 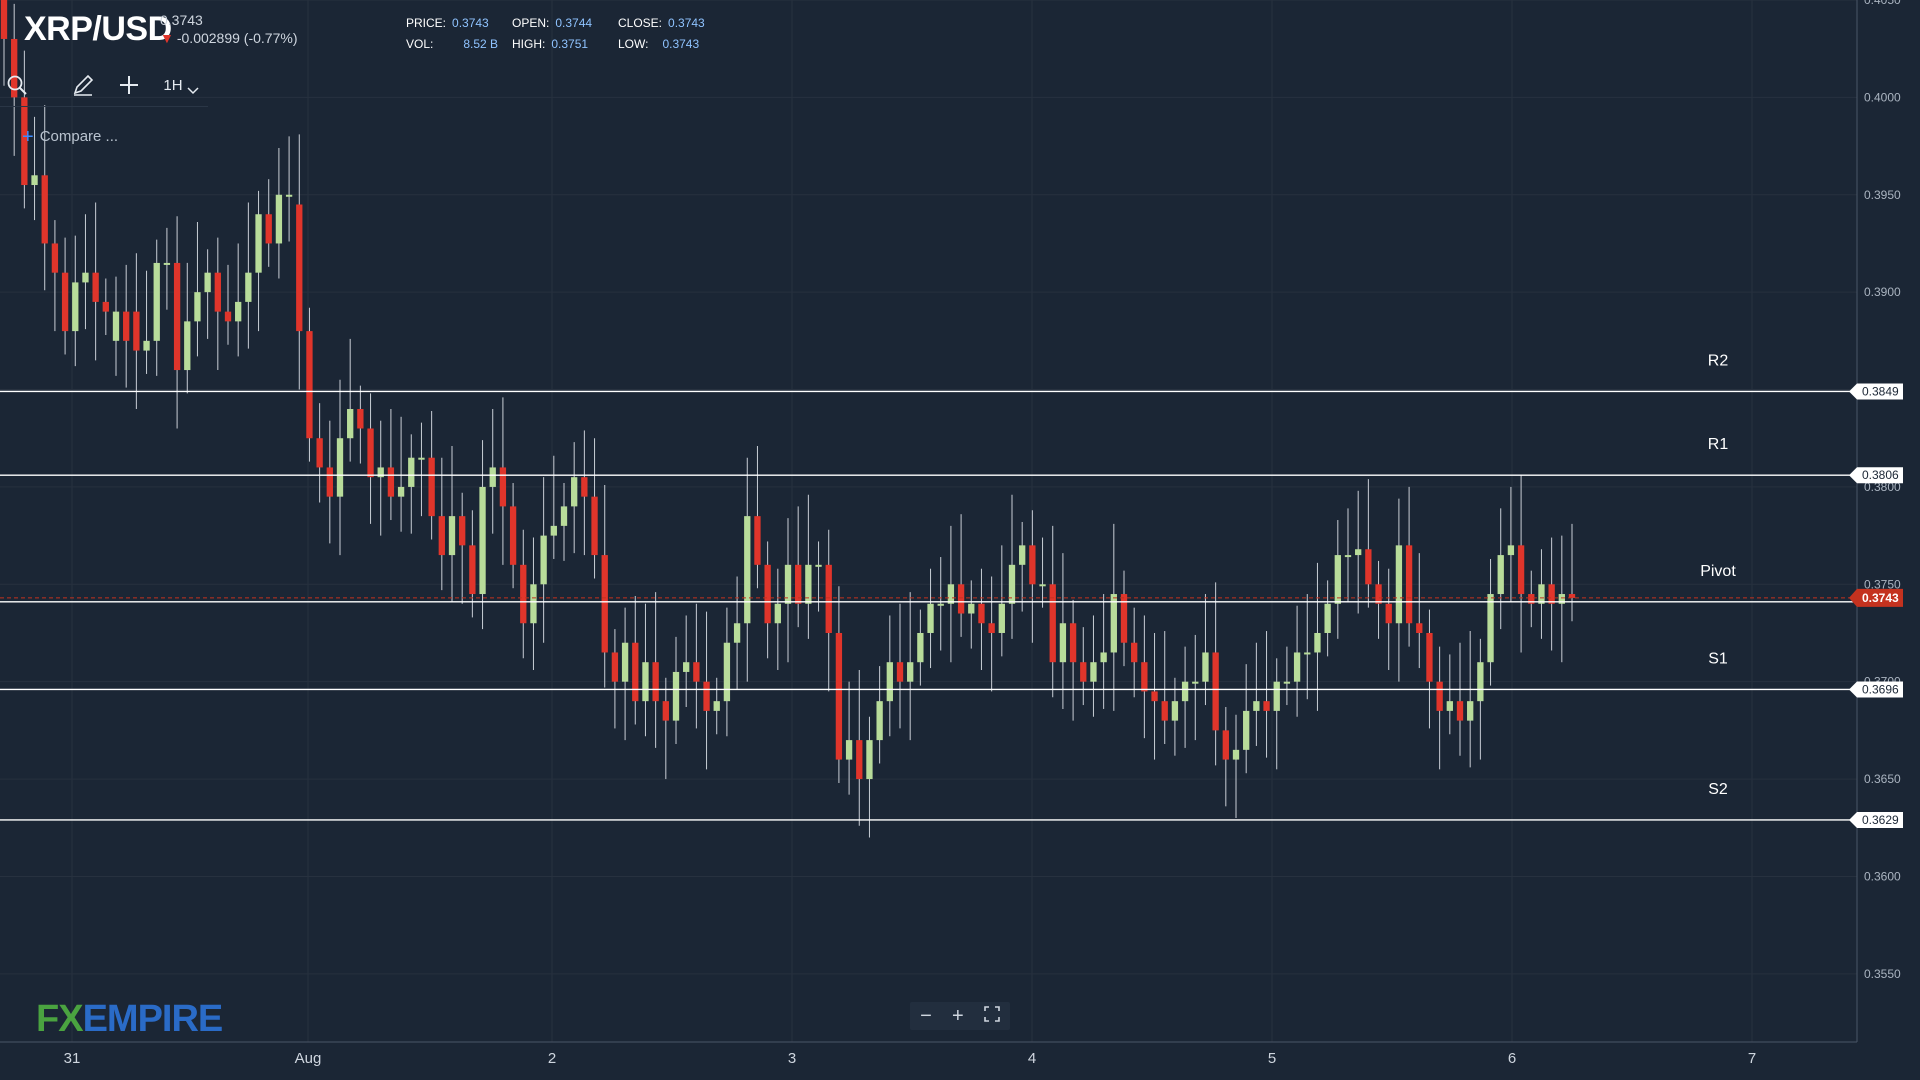 I want to click on y-tick-label: 0.3600, so click(x=1882, y=876).